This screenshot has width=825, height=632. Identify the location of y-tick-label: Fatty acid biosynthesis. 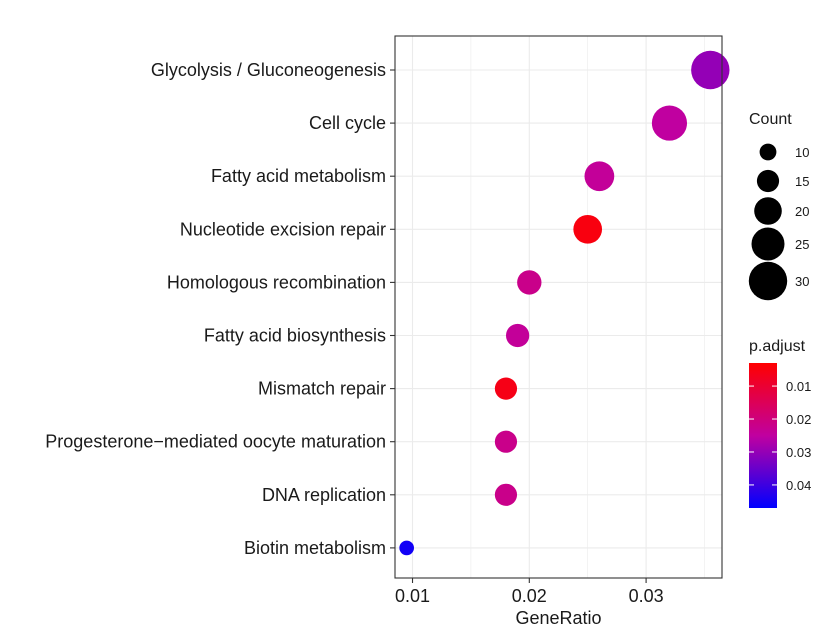
(295, 336).